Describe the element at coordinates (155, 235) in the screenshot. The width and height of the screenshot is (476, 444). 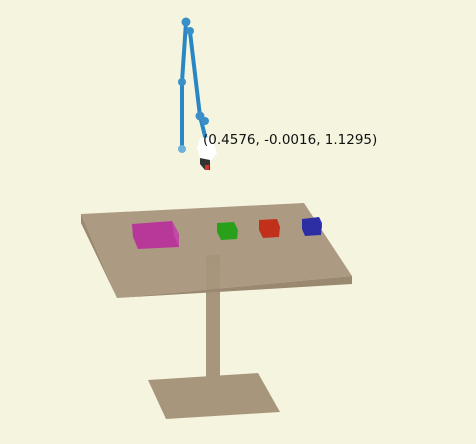
I see `magenta-block` at that location.